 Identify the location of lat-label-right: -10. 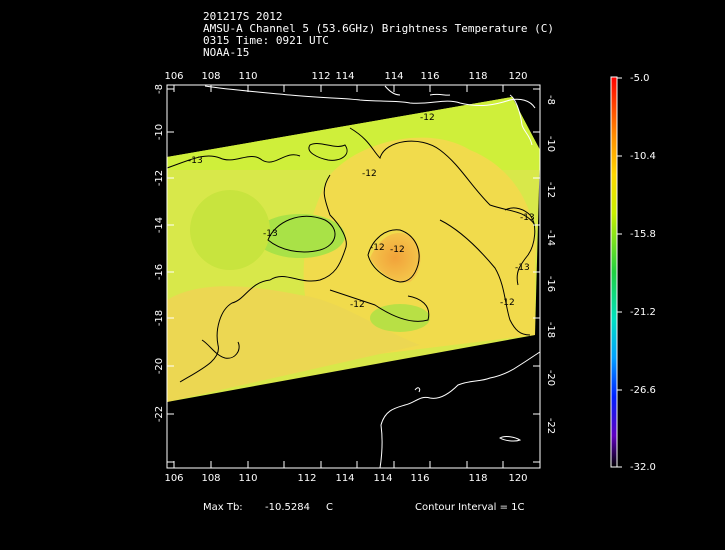
(550, 144).